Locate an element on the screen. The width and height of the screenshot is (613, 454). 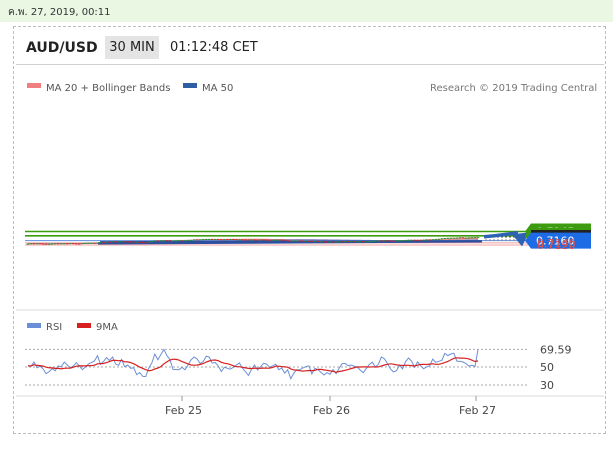
timeframe-badge: 30 MIN is located at coordinates (132, 47).